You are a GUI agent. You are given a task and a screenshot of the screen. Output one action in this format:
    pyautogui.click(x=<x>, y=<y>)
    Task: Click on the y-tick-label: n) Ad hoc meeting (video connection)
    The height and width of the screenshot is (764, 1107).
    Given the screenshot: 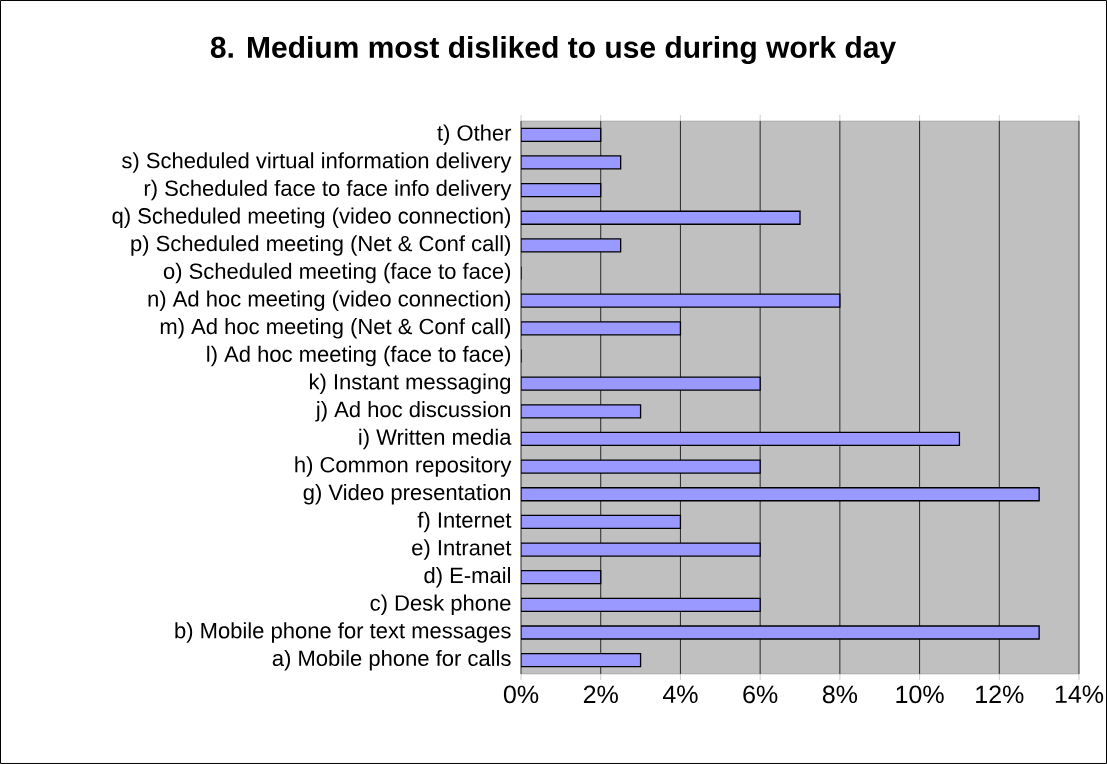 What is the action you would take?
    pyautogui.click(x=329, y=300)
    